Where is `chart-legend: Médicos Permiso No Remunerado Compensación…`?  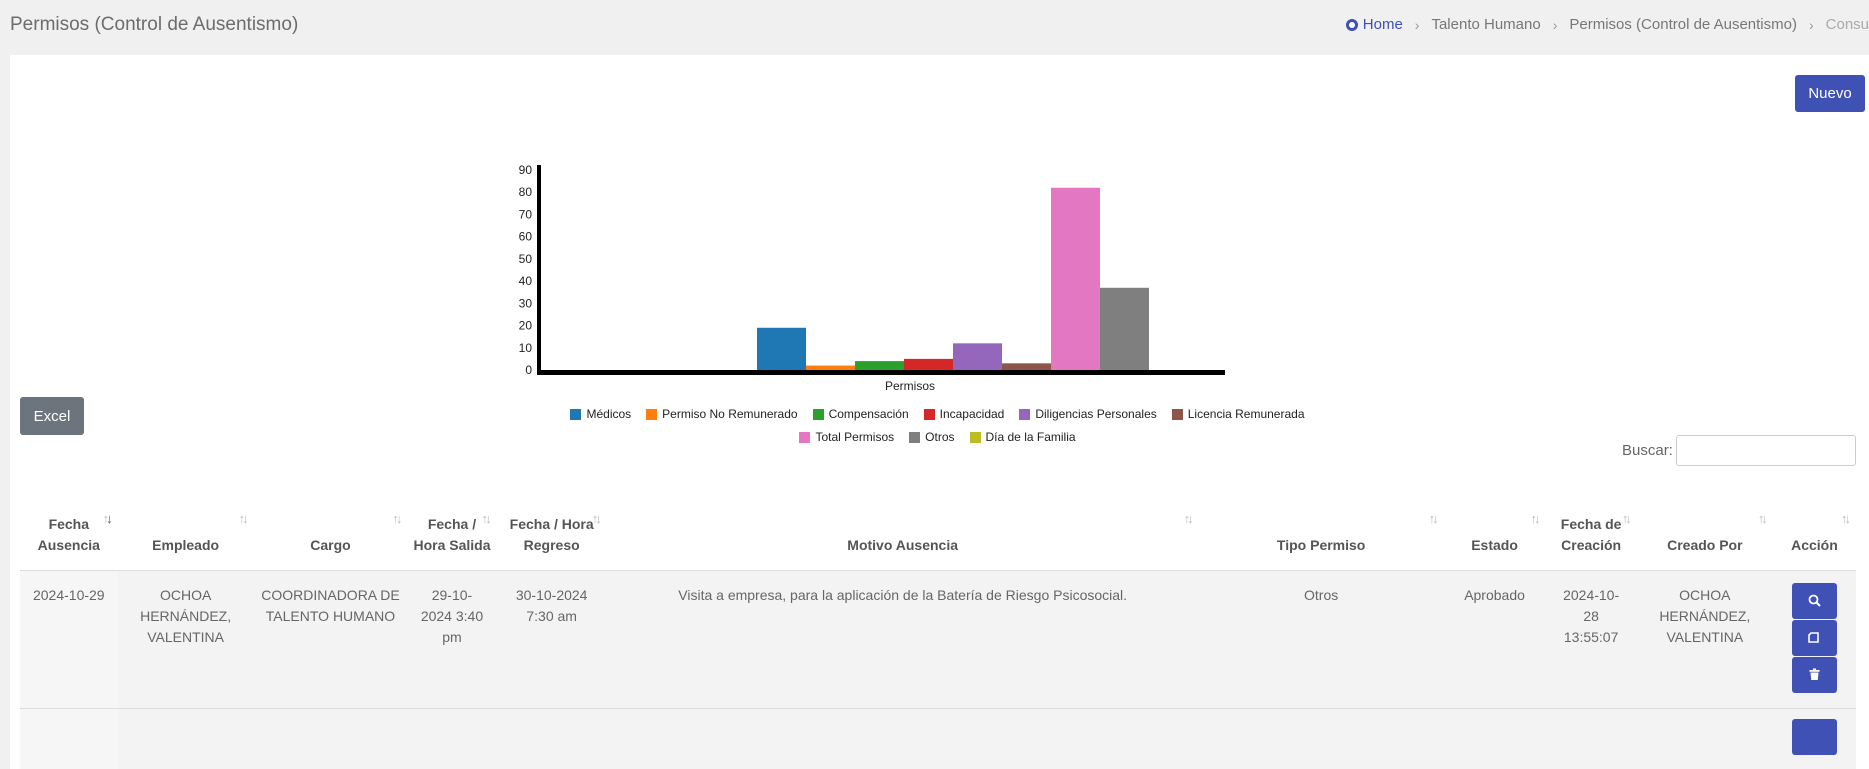 chart-legend: Médicos Permiso No Remunerado Compensación… is located at coordinates (945, 430).